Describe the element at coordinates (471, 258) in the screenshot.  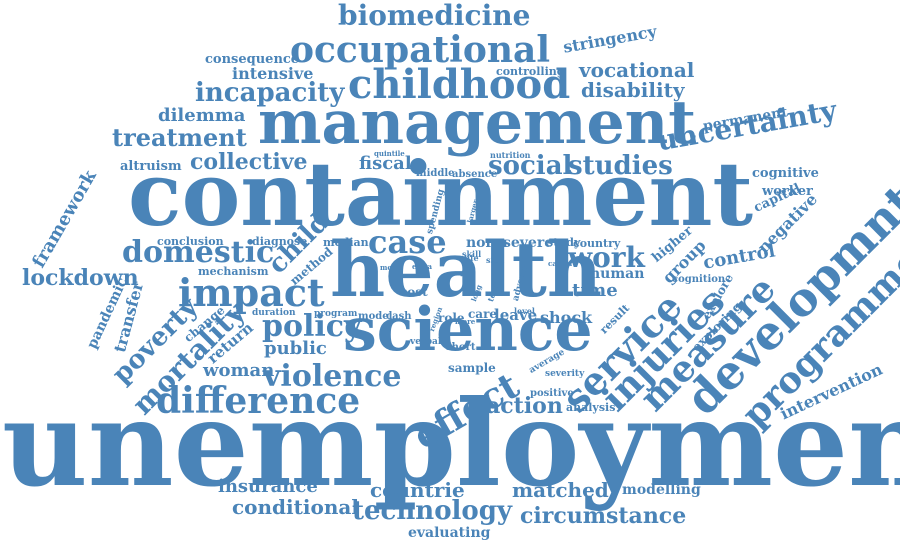
I see `word-life: life` at that location.